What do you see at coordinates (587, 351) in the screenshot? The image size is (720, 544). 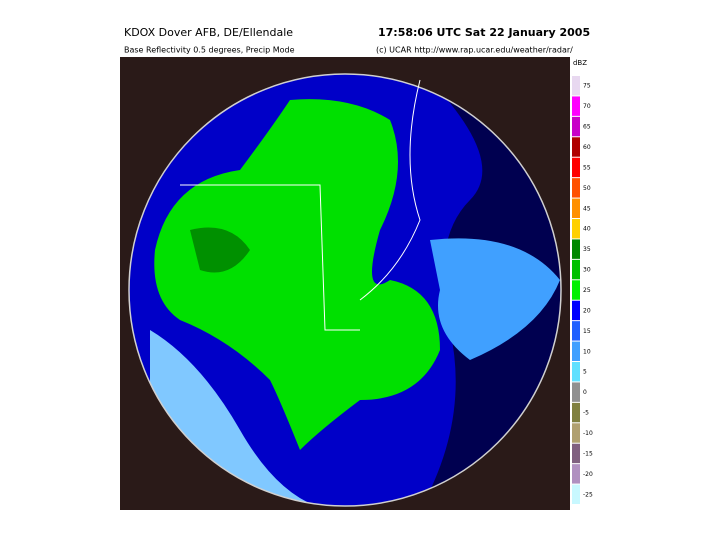 I see `legend-label: 10` at bounding box center [587, 351].